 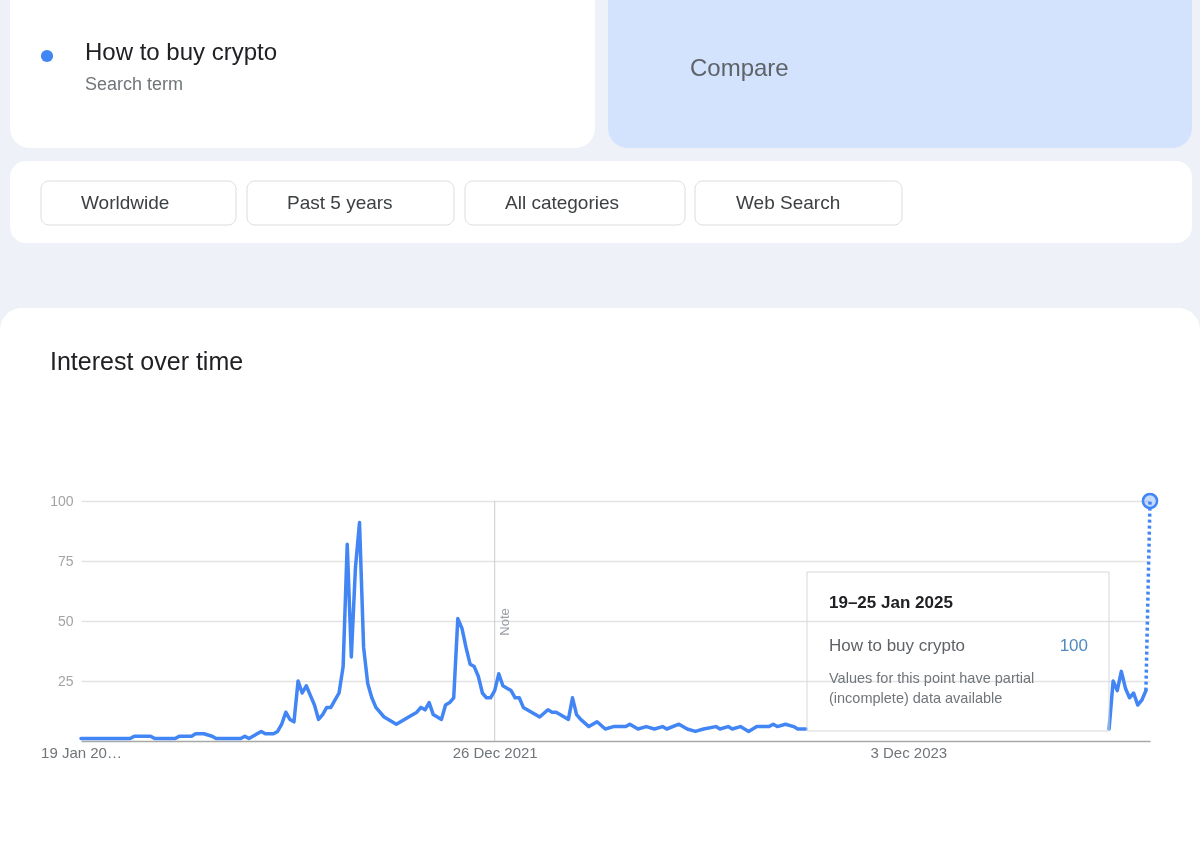 What do you see at coordinates (181, 51) in the screenshot?
I see `legend-label: How to buy crypto` at bounding box center [181, 51].